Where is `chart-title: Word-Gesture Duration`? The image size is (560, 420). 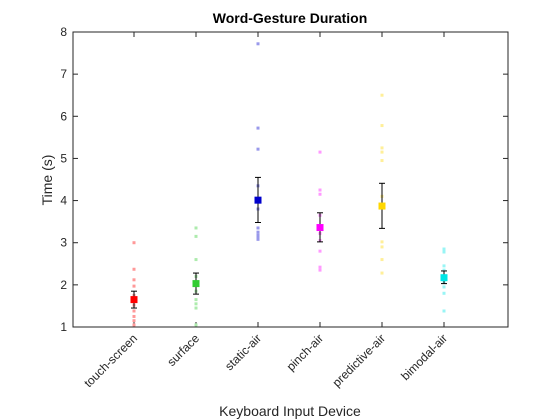 chart-title: Word-Gesture Duration is located at coordinates (290, 18).